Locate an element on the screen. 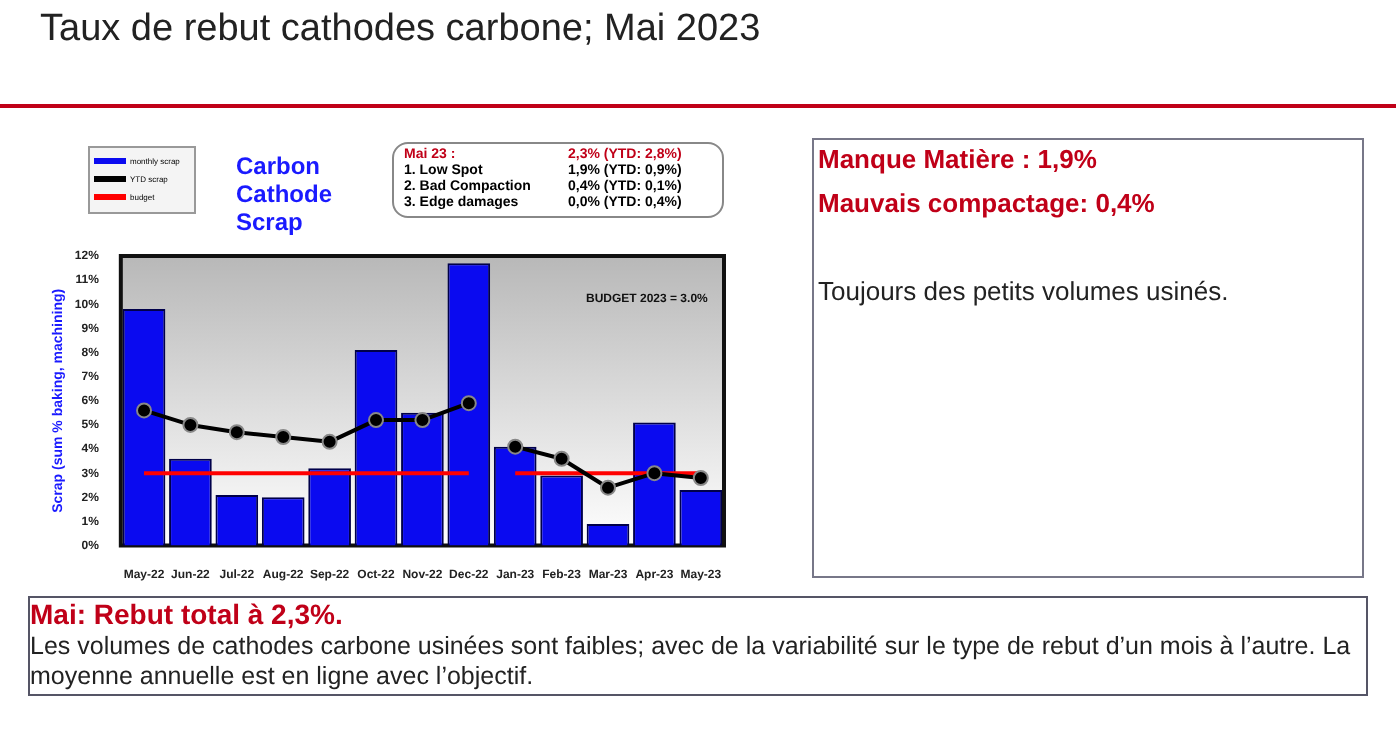  text: Toujours des petits volumes usinés. is located at coordinates (1023, 291).